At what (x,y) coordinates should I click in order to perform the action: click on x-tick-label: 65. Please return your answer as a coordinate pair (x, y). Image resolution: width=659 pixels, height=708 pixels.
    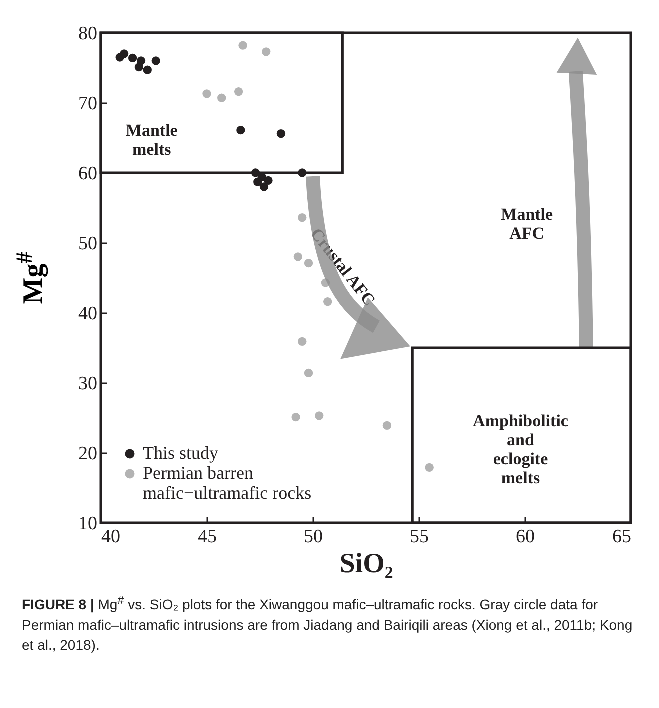
    Looking at the image, I should click on (622, 537).